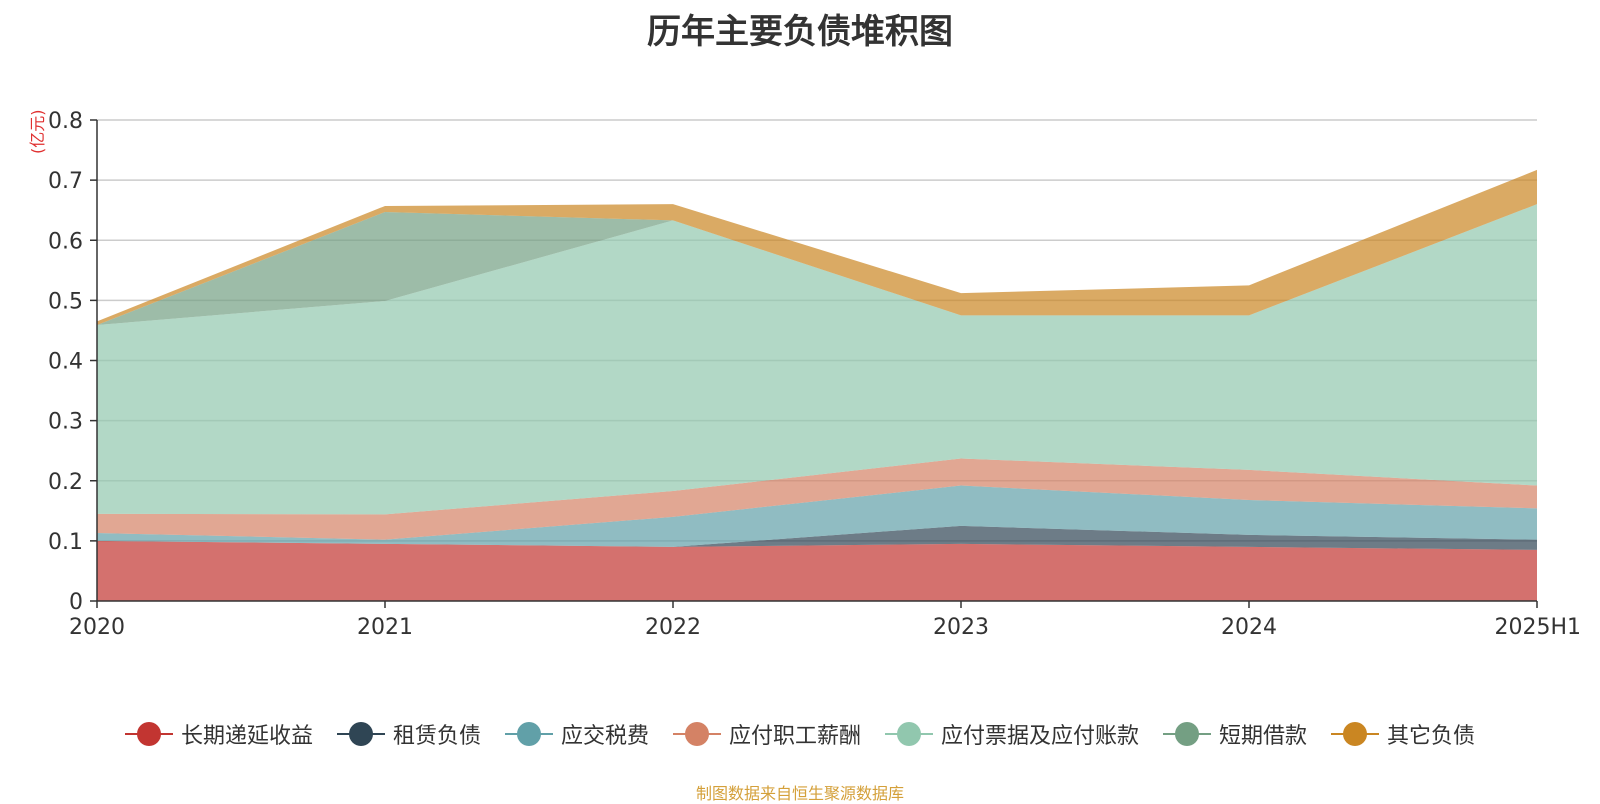 This screenshot has height=804, width=1600. What do you see at coordinates (1431, 736) in the screenshot?
I see `legend-label: 其它负债` at bounding box center [1431, 736].